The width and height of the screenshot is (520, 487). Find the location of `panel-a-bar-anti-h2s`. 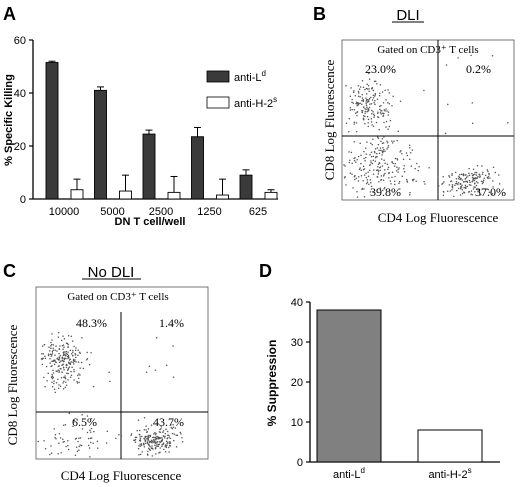

panel-a-bar-anti-h2s is located at coordinates (125, 195).